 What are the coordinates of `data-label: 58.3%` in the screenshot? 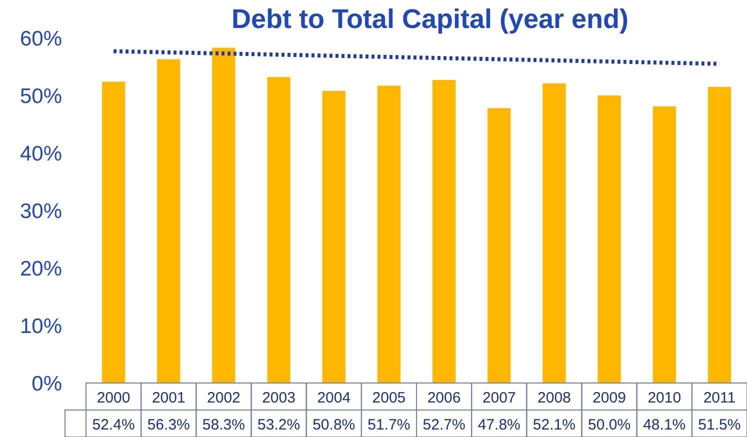 It's located at (223, 425).